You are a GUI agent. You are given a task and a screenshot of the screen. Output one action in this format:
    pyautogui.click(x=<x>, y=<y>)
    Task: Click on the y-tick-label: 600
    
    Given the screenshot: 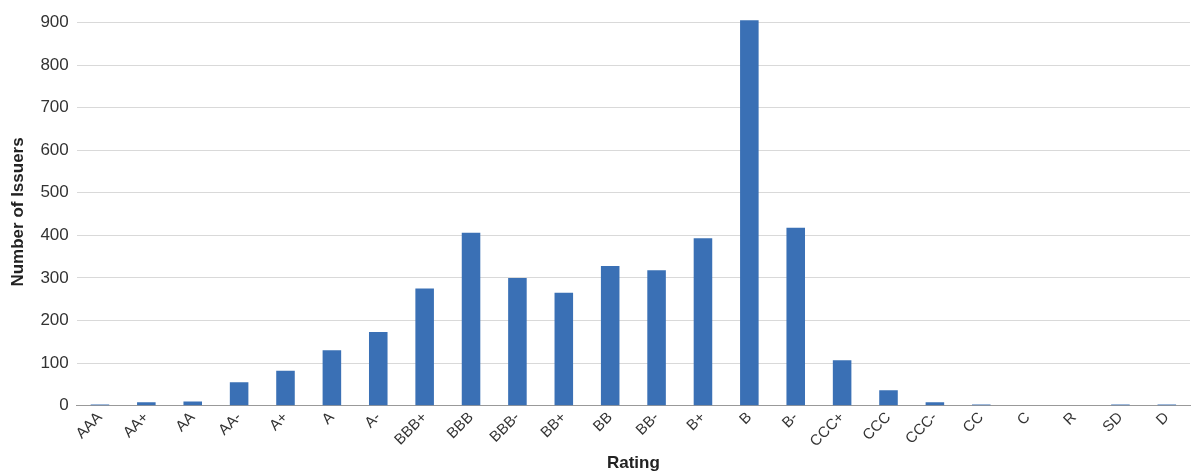 What is the action you would take?
    pyautogui.click(x=54, y=149)
    